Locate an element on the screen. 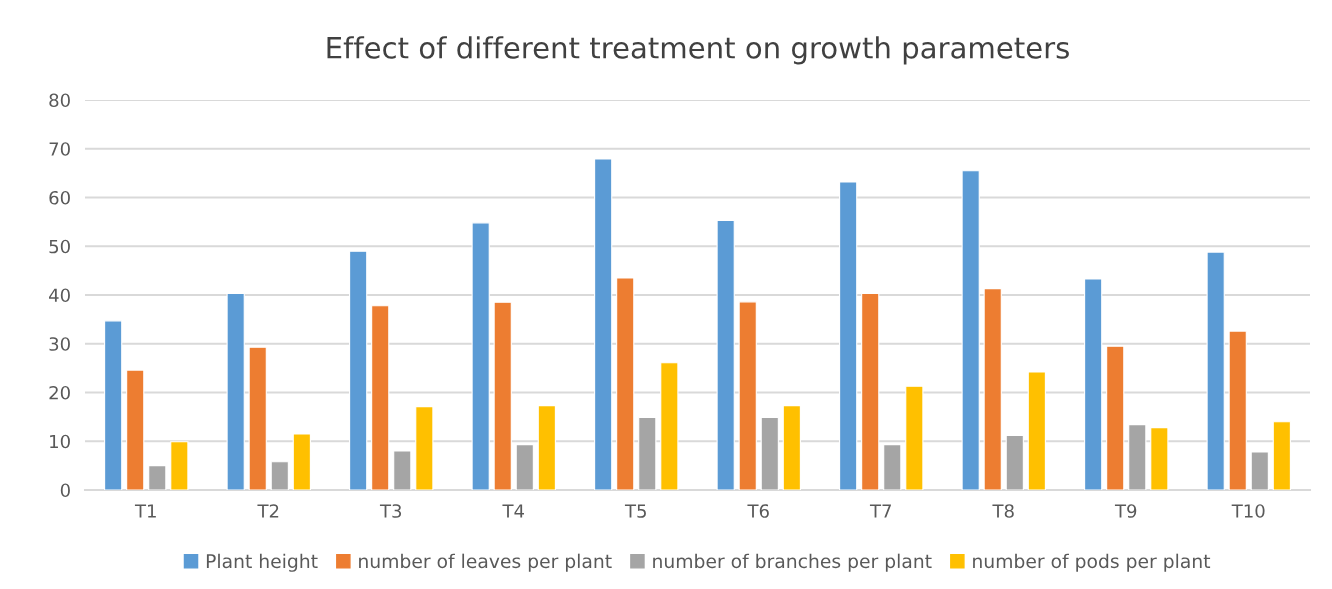  y-tick-label: 70 is located at coordinates (59, 149).